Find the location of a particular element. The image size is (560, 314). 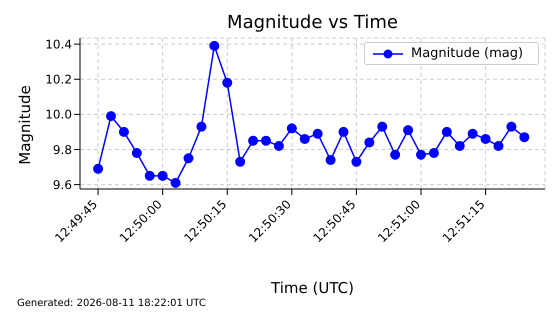

y-tick-label: 10.4 is located at coordinates (58, 44).